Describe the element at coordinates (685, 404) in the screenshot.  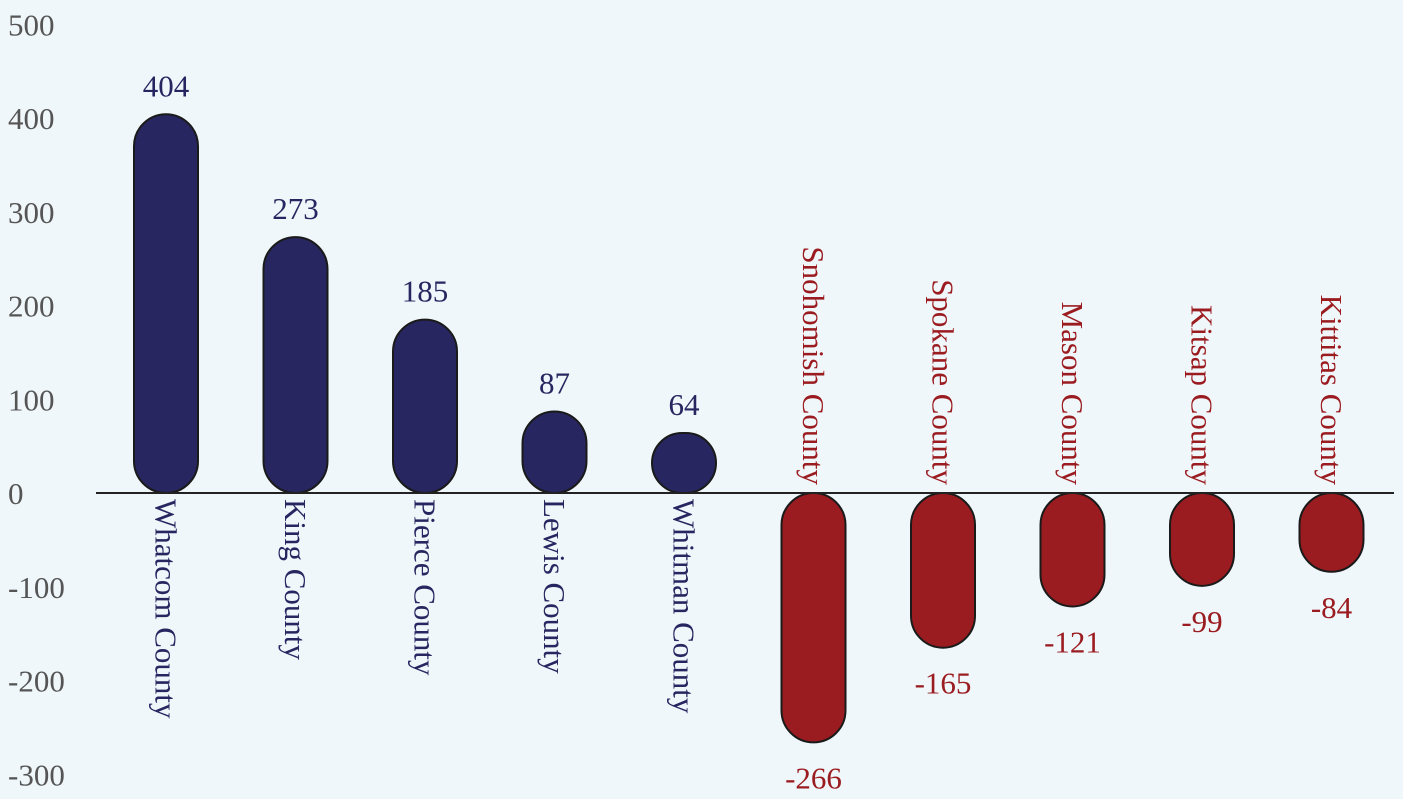
I see `data-label: 64` at that location.